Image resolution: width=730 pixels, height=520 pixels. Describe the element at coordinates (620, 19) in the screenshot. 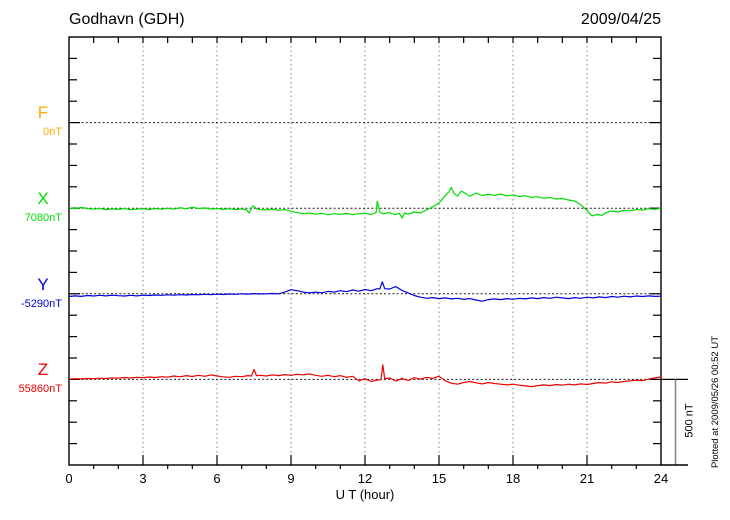

I see `plot-date: 2009/04/25` at that location.